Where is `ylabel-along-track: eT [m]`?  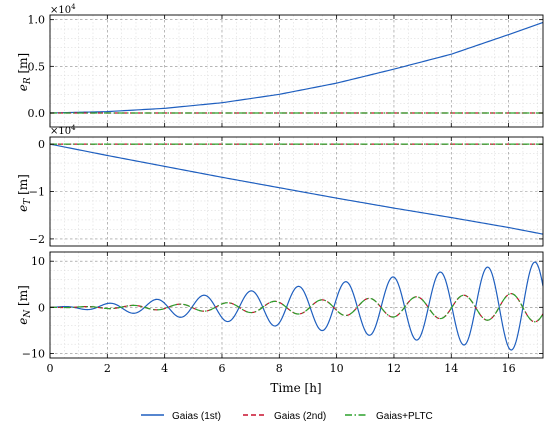 ylabel-along-track: eT [m] is located at coordinates (24, 193).